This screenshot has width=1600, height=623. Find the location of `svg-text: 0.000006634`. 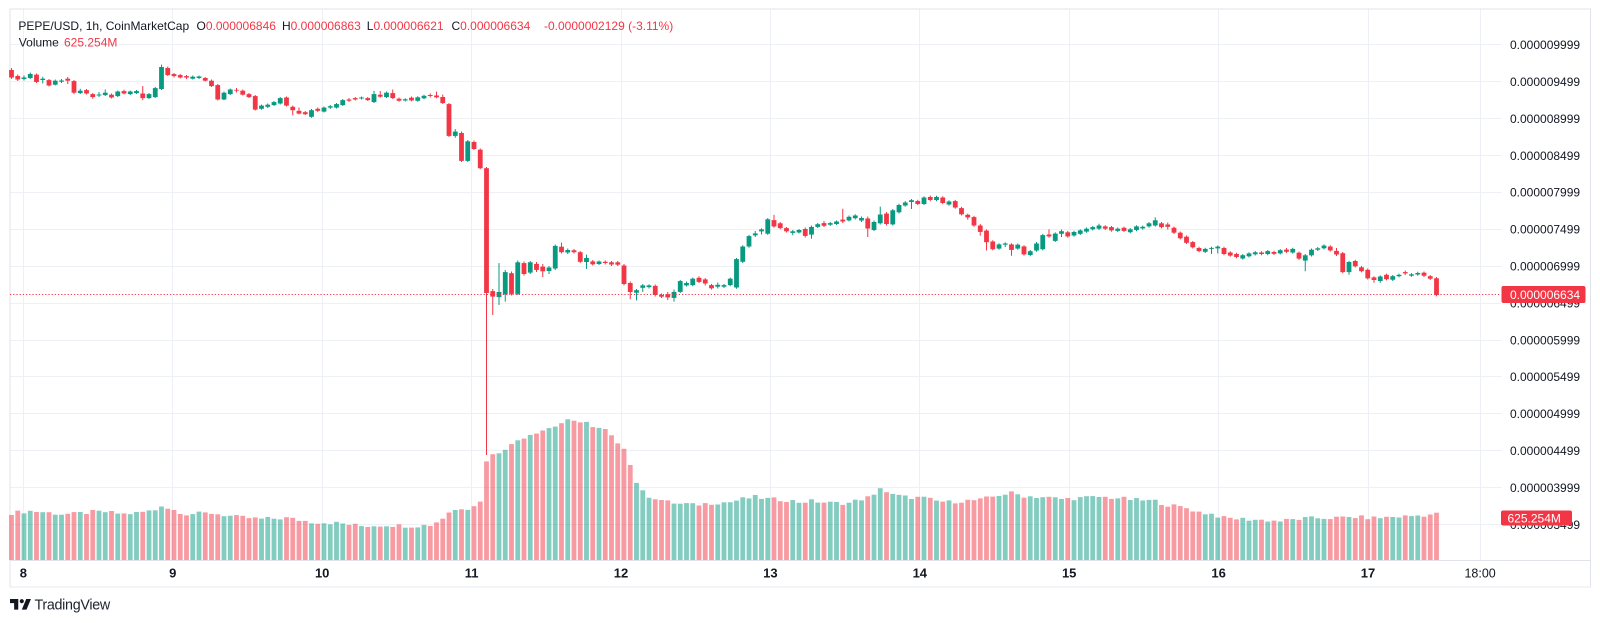

svg-text: 0.000006634 is located at coordinates (1545, 295).